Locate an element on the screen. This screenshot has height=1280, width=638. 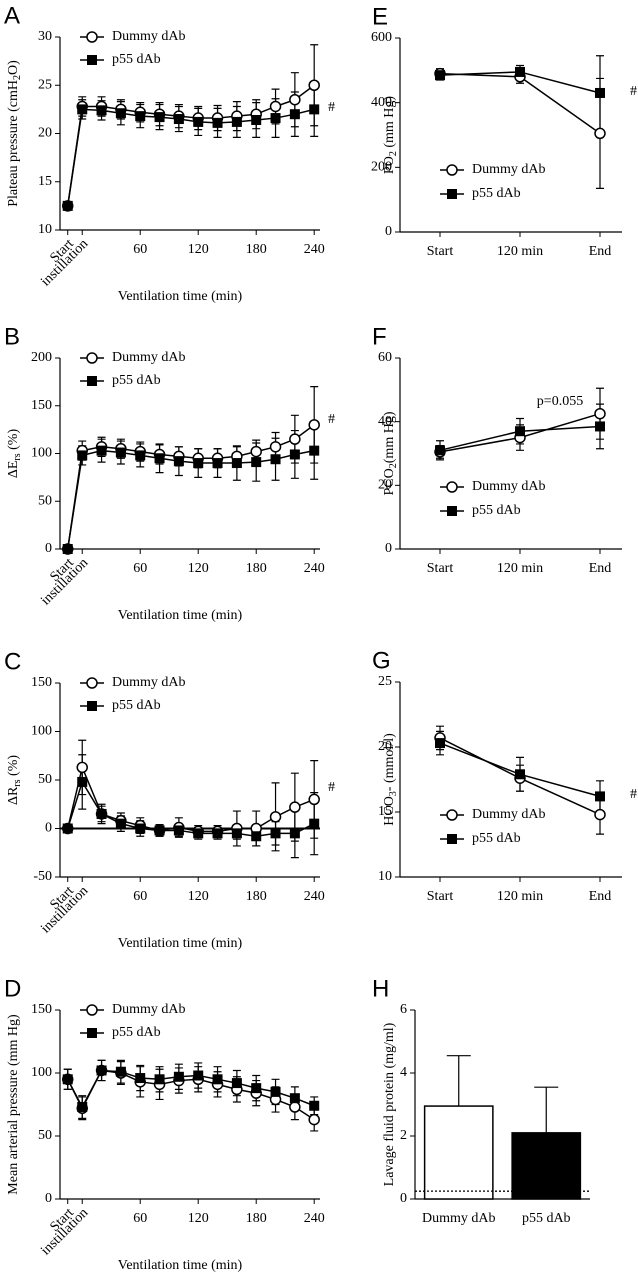
y-tick-label: 10 is located at coordinates (45, 229).